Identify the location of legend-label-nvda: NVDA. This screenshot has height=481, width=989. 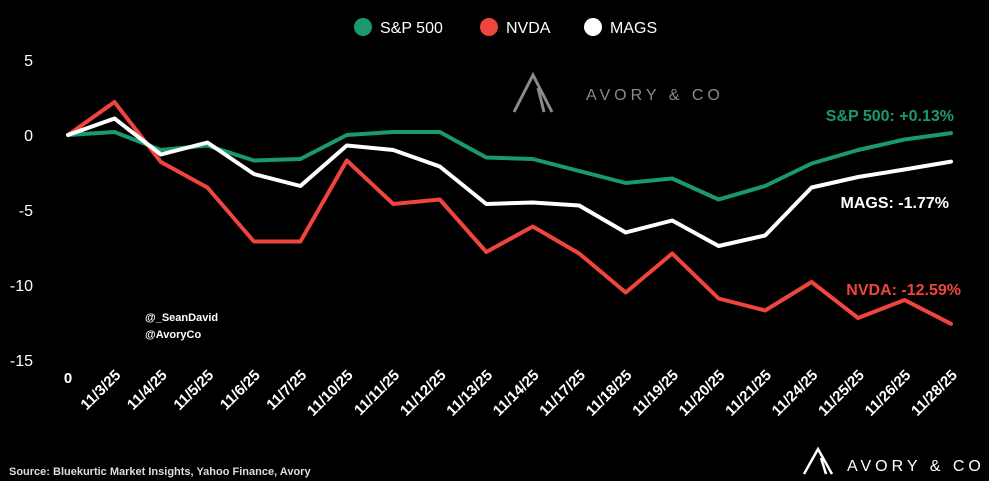
(528, 28).